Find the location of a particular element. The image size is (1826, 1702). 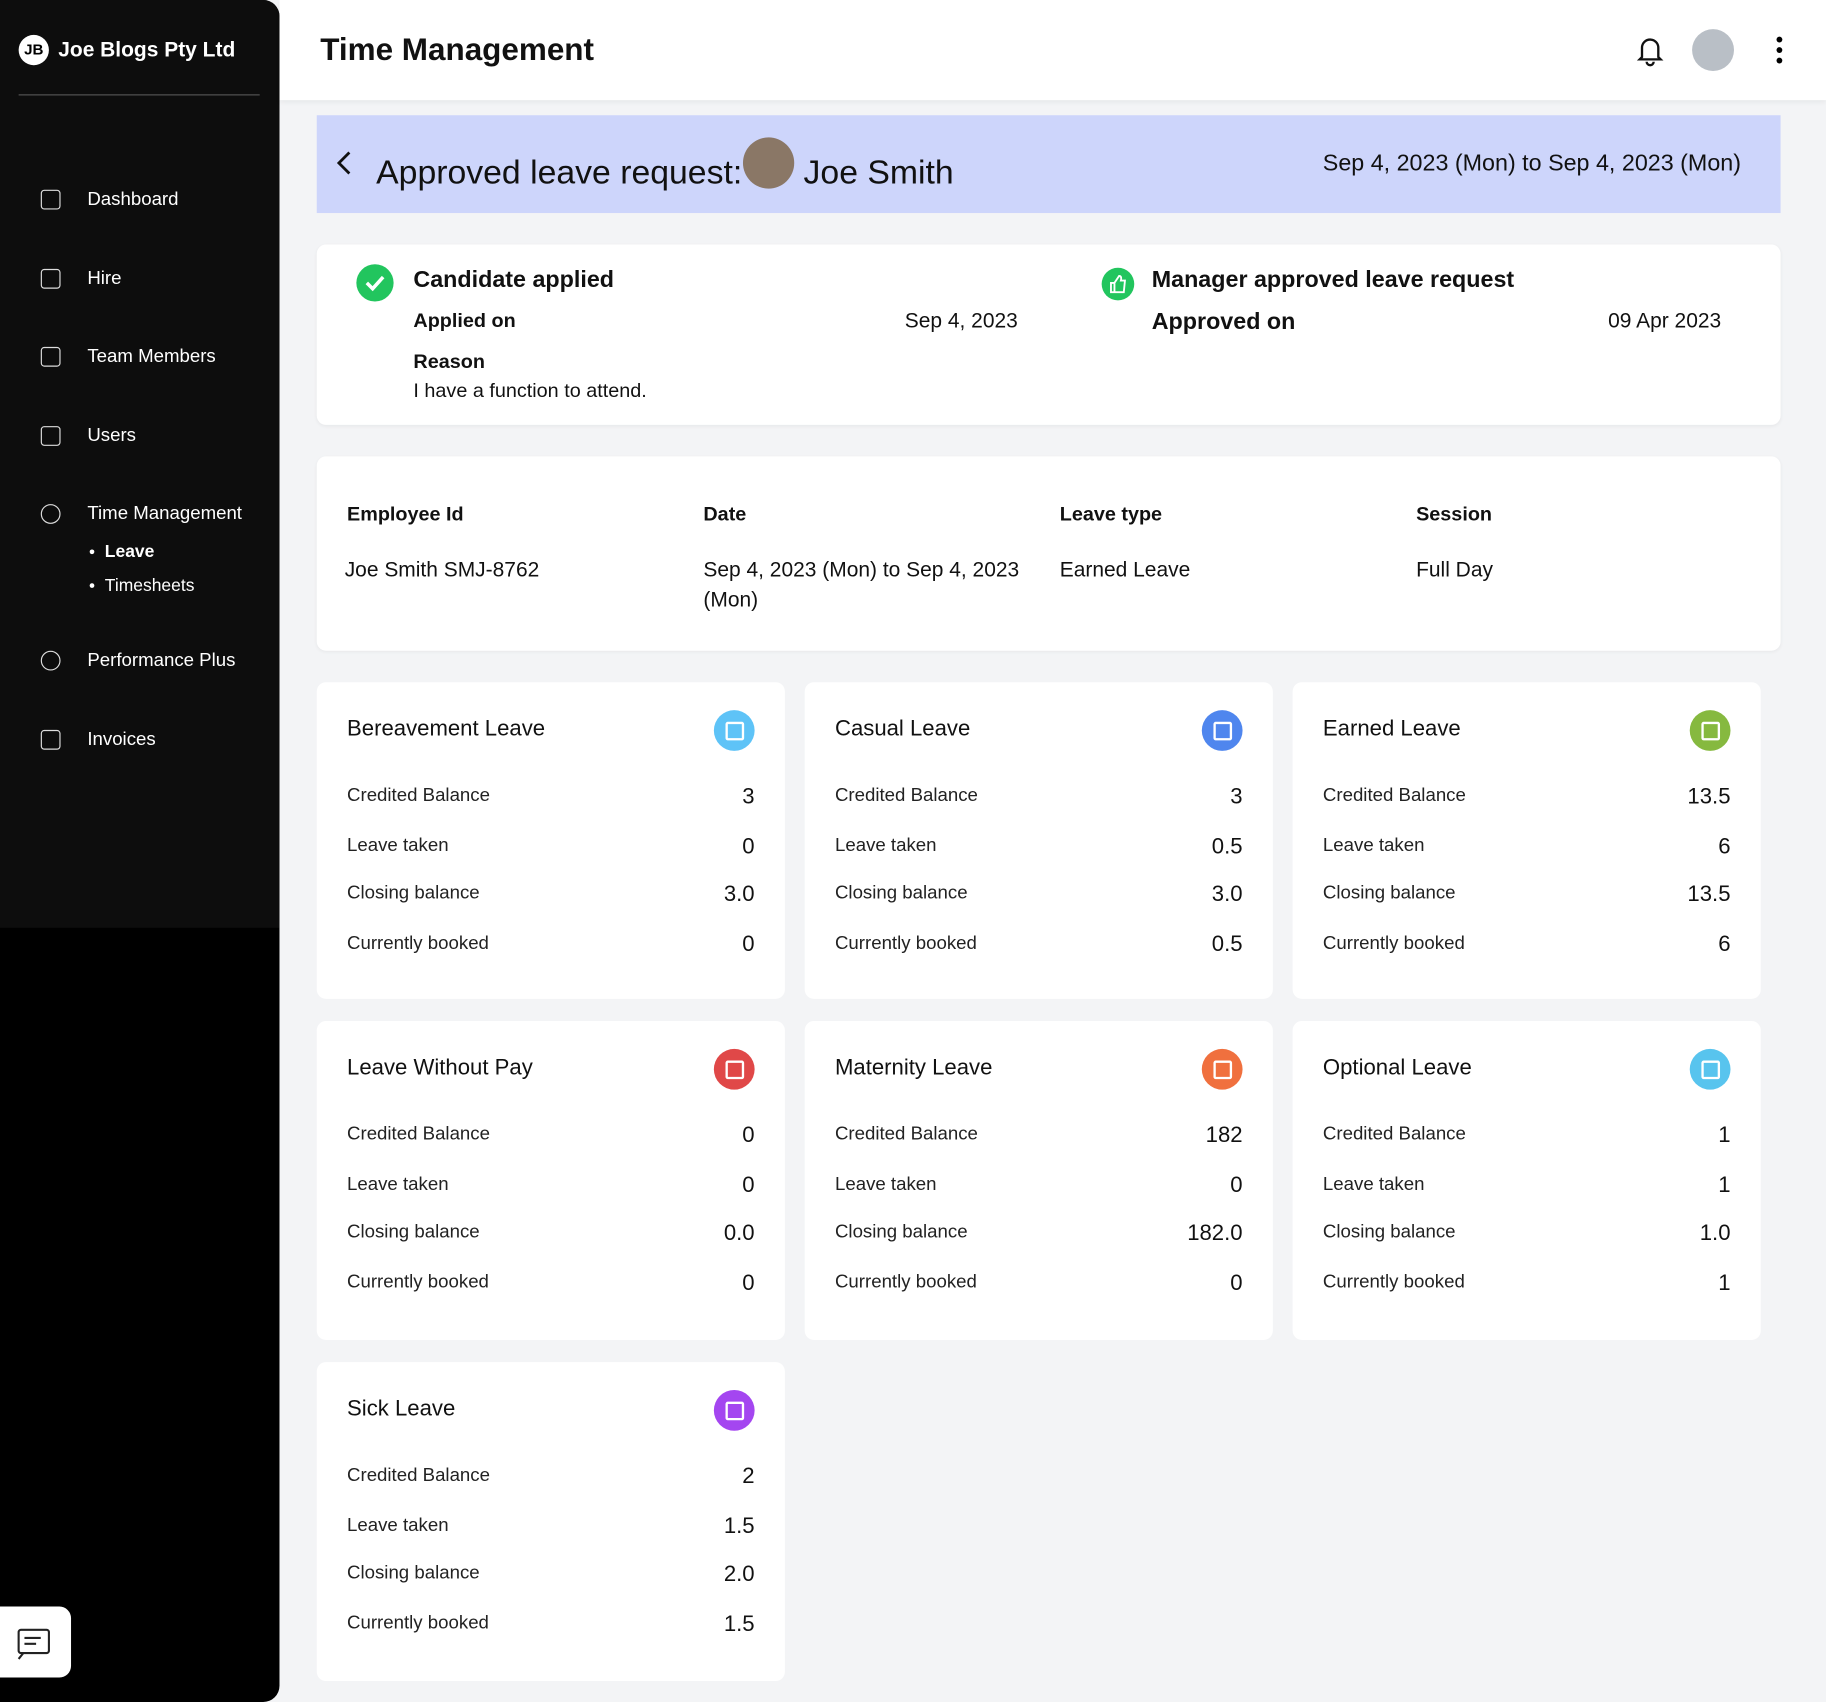

detail-header: Employee Id is located at coordinates (405, 514).